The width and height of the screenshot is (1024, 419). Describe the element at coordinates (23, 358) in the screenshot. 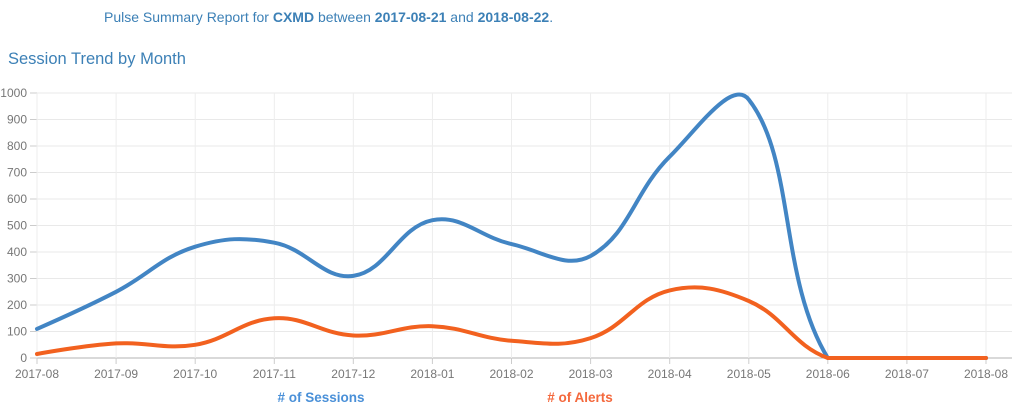

I see `y-axis-label: 0` at that location.